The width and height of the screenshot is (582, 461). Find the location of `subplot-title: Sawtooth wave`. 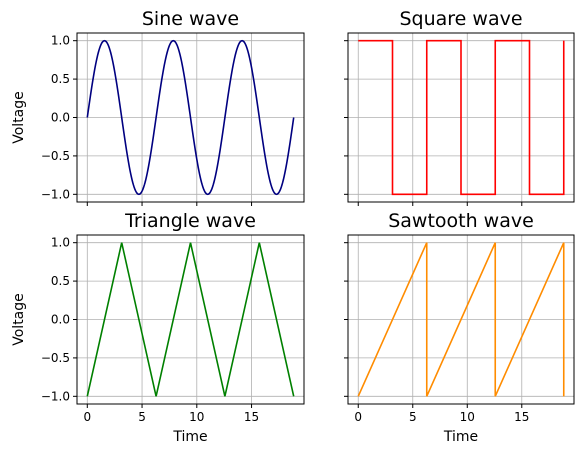

subplot-title: Sawtooth wave is located at coordinates (461, 221).